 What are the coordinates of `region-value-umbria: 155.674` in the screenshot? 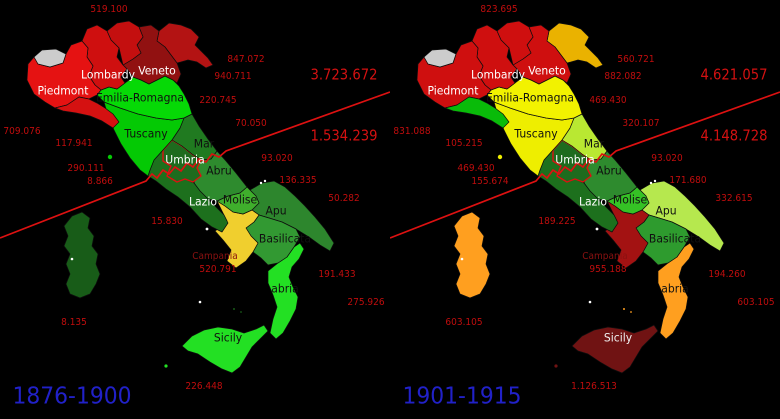 It's located at (490, 181).